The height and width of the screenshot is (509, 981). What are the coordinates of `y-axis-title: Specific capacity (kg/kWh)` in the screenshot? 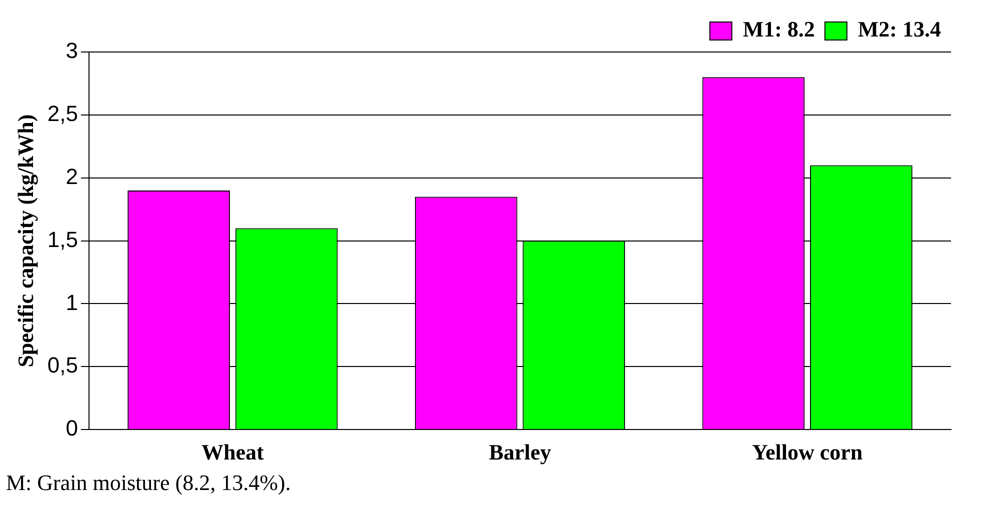 It's located at (25, 241).